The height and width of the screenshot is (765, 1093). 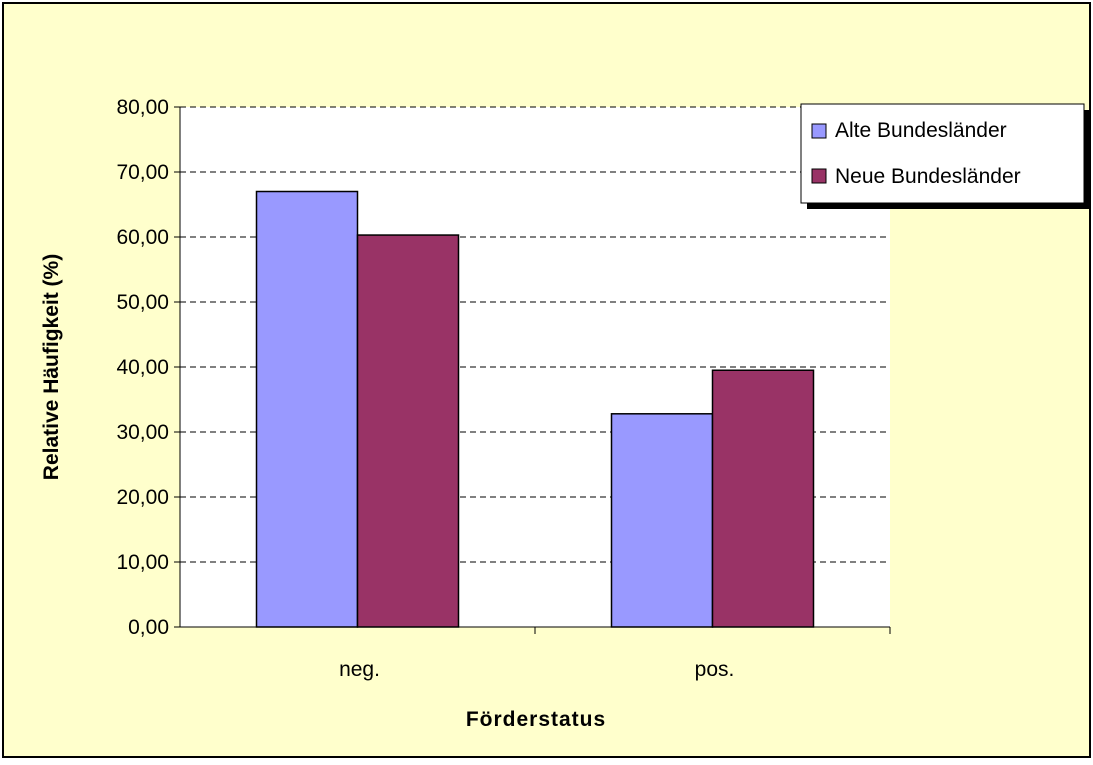 I want to click on y-tick-label: 30,00, so click(x=142, y=432).